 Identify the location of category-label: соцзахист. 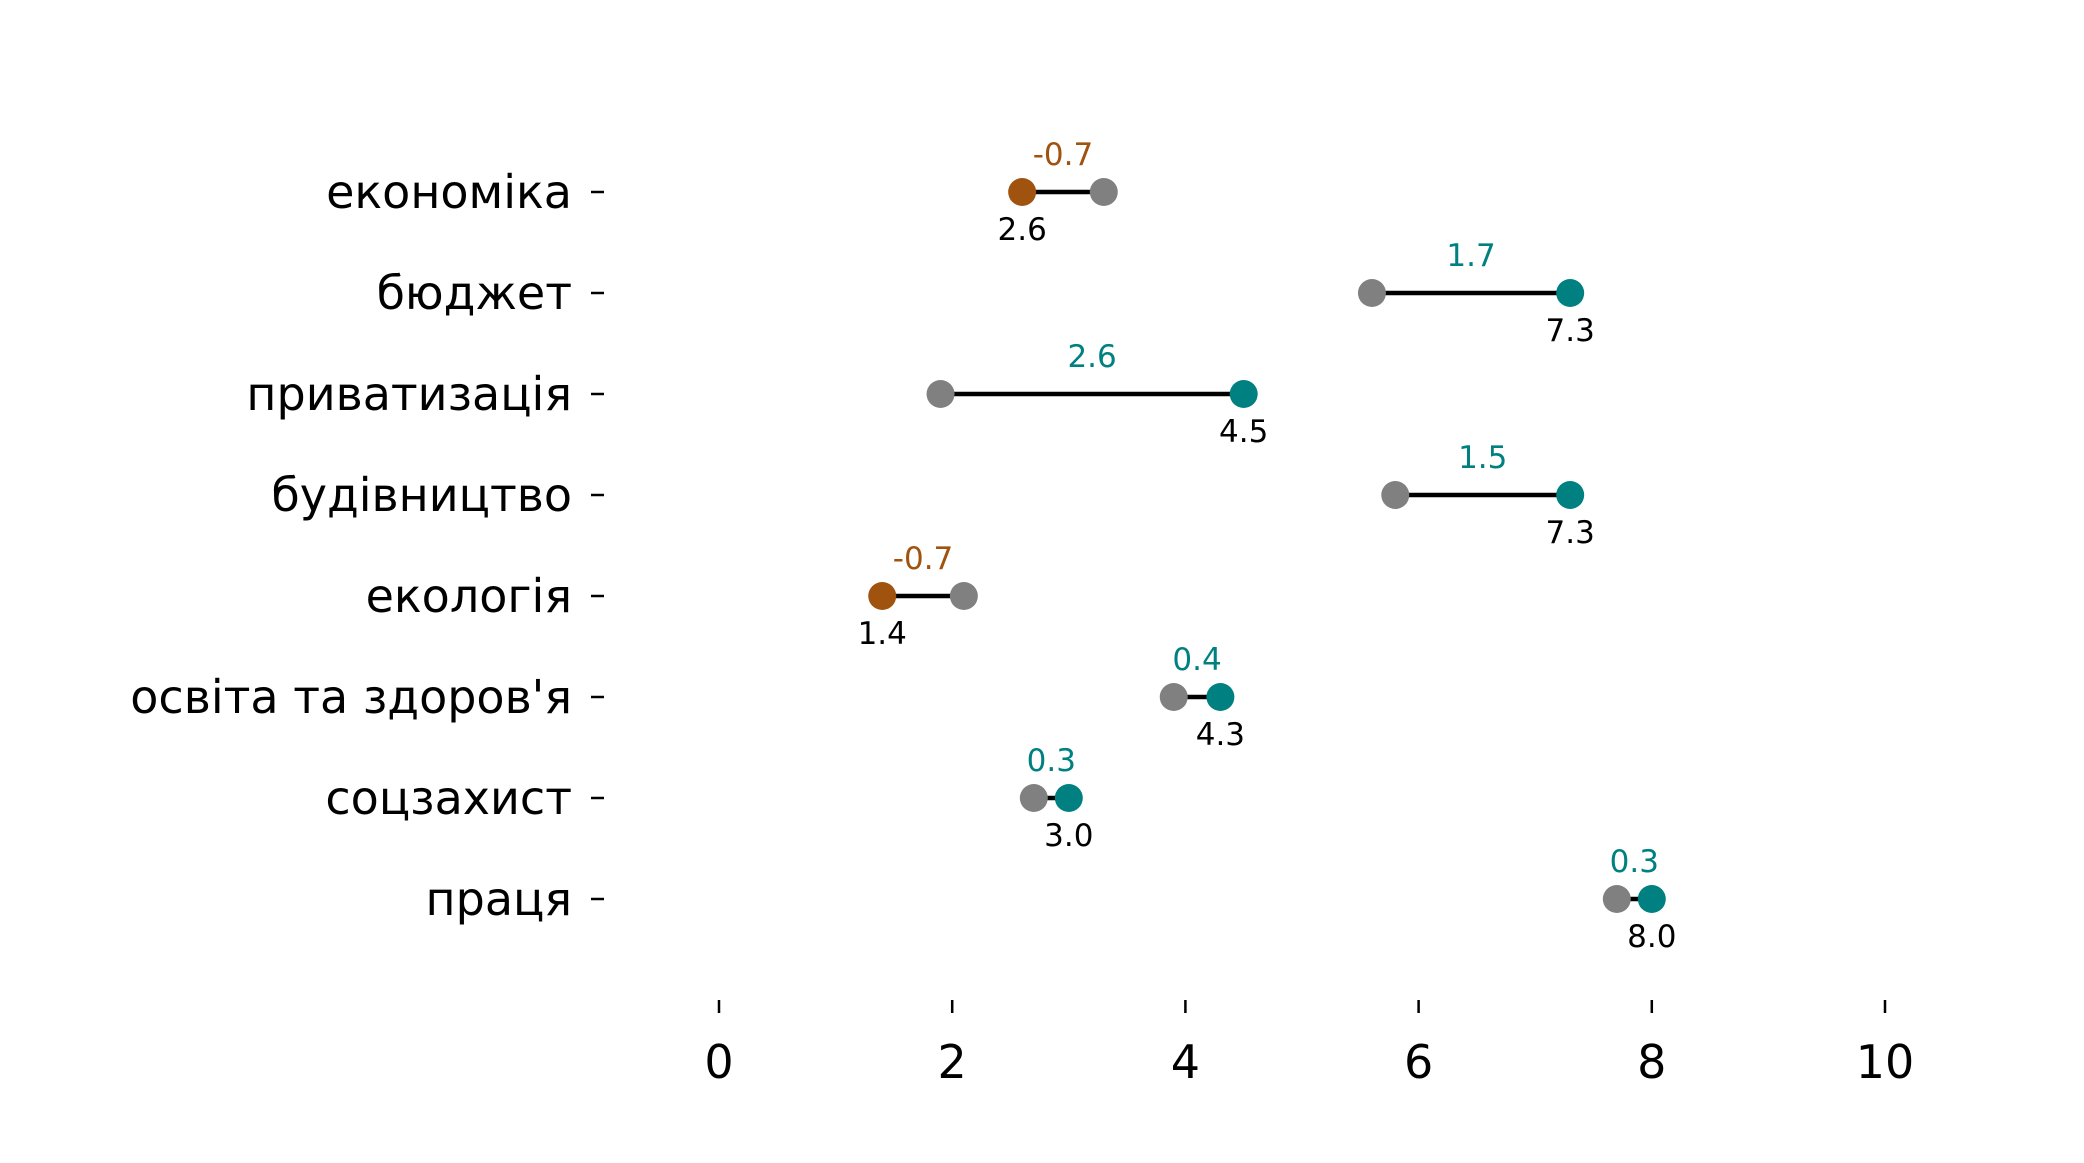
(448, 798).